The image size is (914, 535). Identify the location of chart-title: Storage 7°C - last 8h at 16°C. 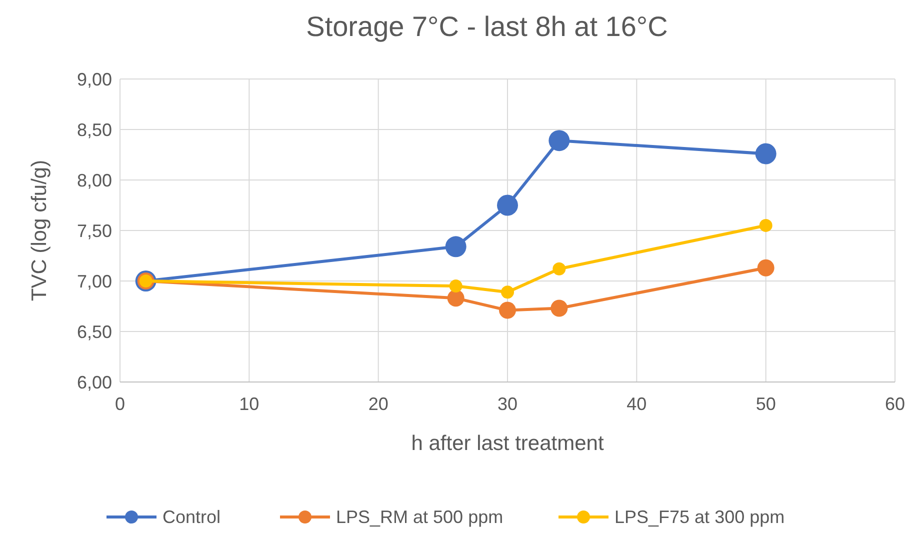
(487, 26).